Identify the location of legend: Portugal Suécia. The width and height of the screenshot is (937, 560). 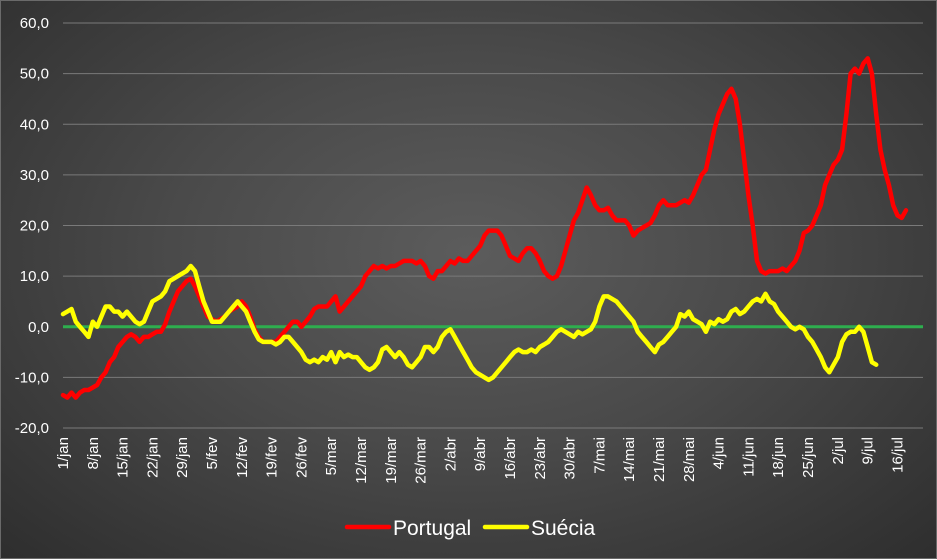
(470, 528).